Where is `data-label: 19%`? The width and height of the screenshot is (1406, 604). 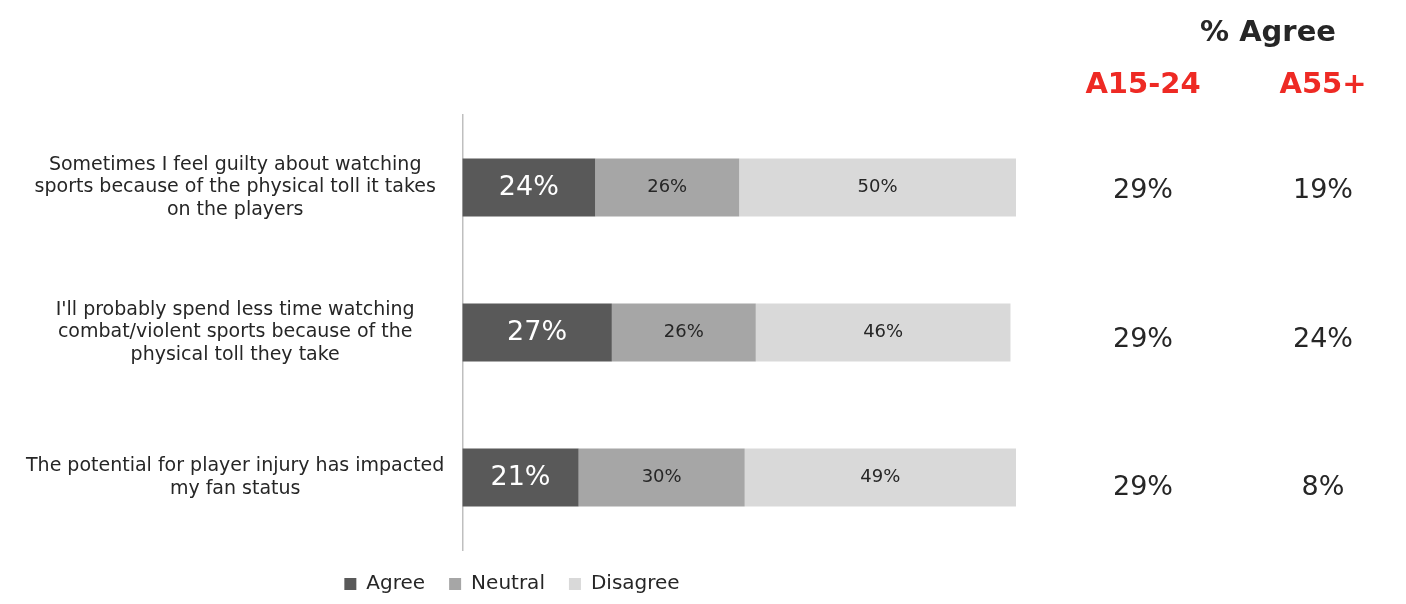 data-label: 19% is located at coordinates (1323, 189).